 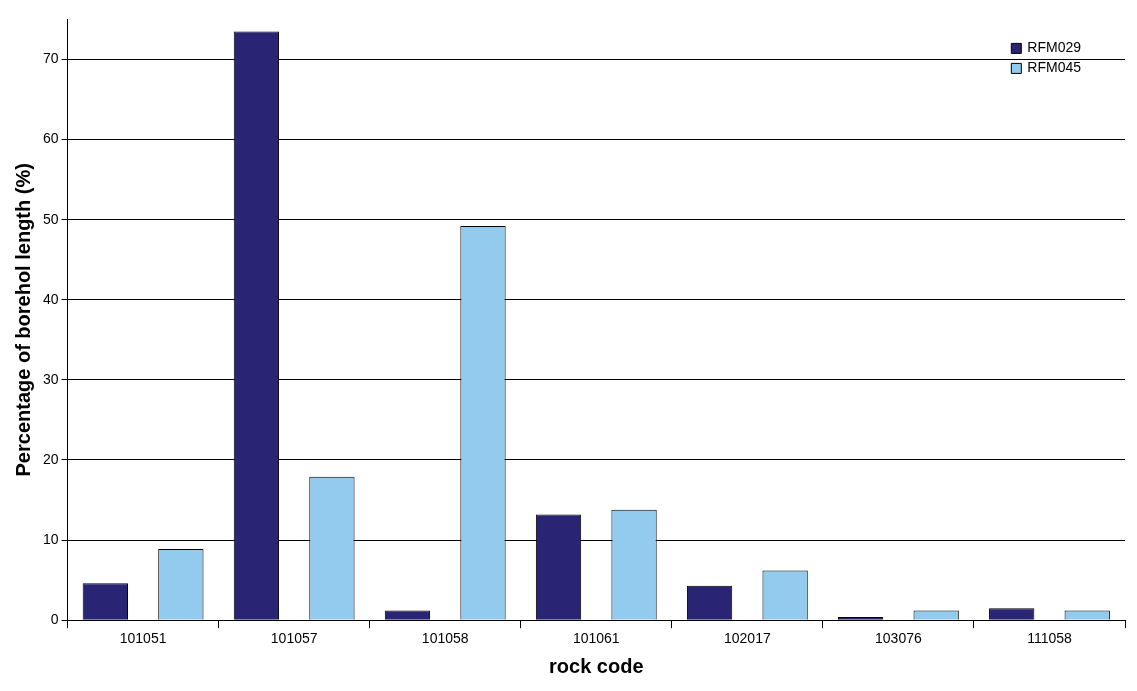 I want to click on y-tick-label: 30, so click(x=50, y=378).